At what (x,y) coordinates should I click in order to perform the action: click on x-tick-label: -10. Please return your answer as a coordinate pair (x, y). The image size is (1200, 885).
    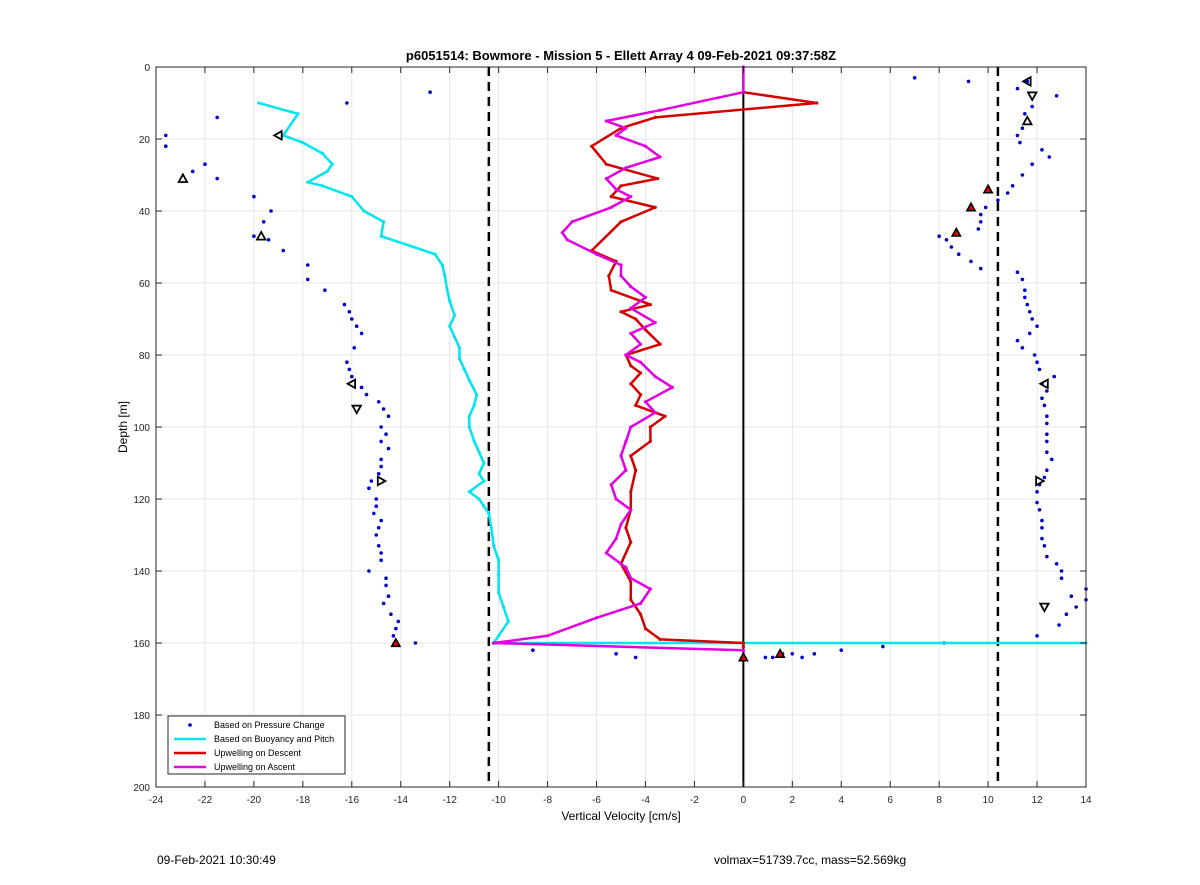
    Looking at the image, I should click on (498, 800).